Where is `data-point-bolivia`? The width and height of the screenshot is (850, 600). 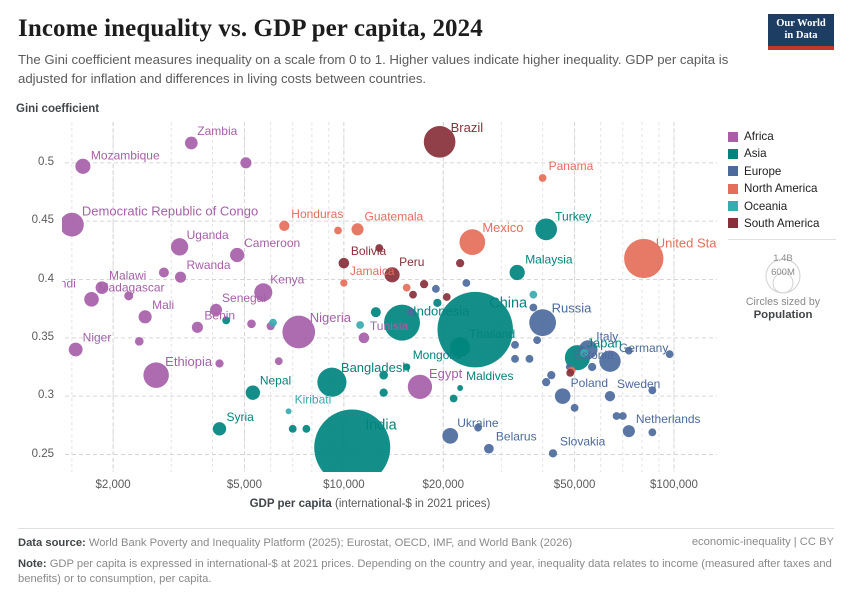
data-point-bolivia is located at coordinates (344, 263).